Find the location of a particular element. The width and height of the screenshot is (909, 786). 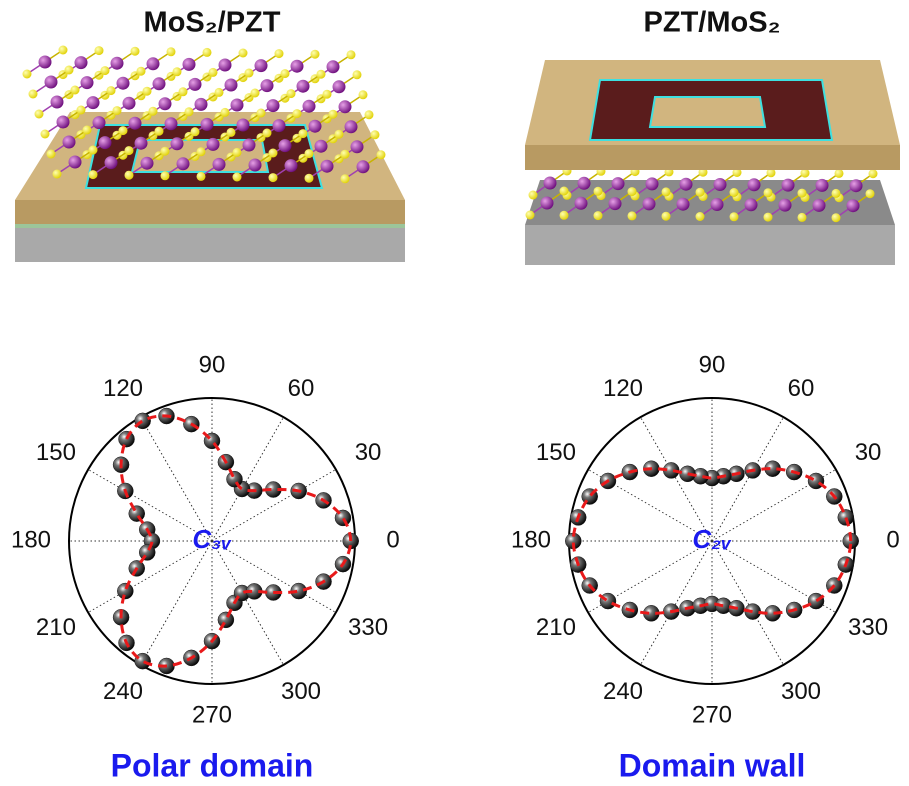

symmetry-label: C₂ᵥ is located at coordinates (712, 539).